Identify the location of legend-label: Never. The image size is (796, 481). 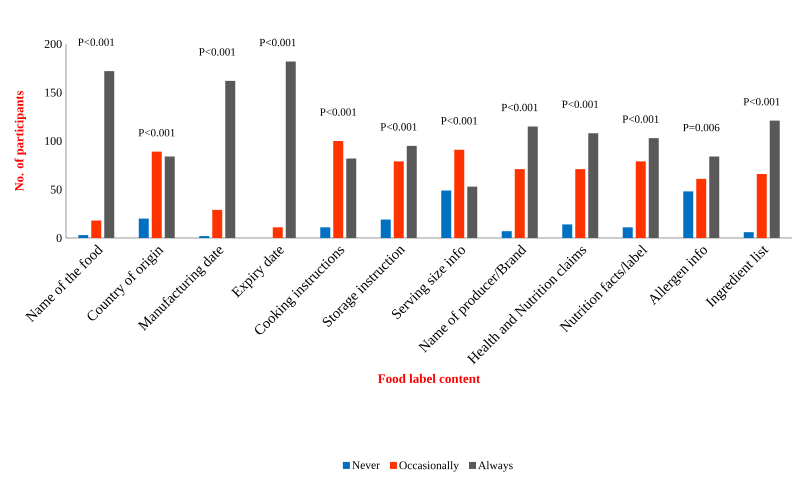
(366, 465).